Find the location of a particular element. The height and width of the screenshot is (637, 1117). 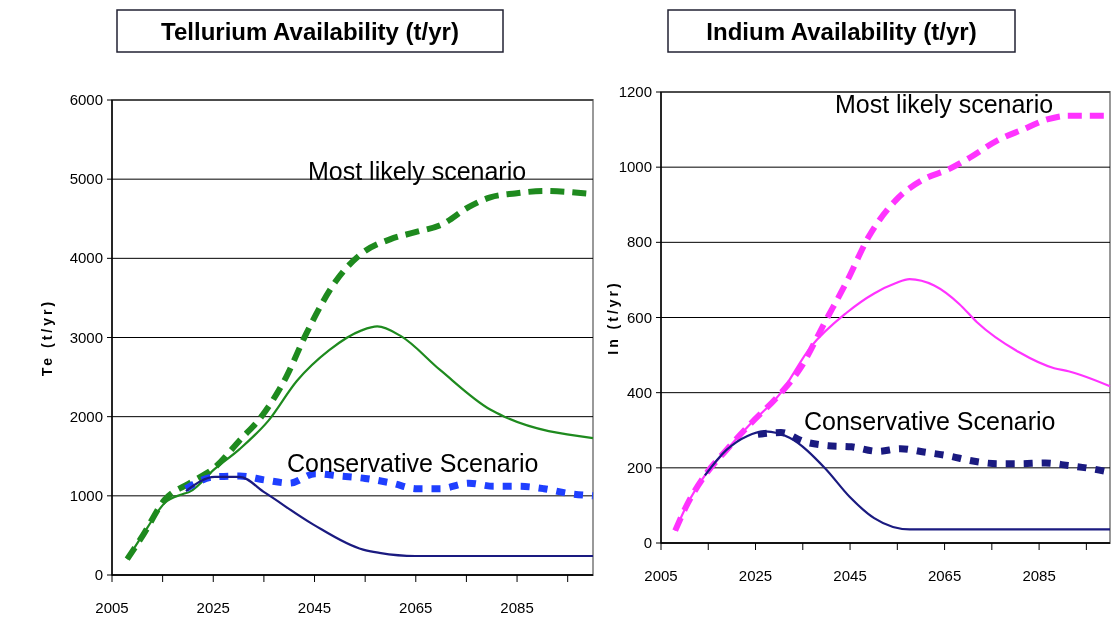

y-tick-label: 3000 is located at coordinates (86, 337).